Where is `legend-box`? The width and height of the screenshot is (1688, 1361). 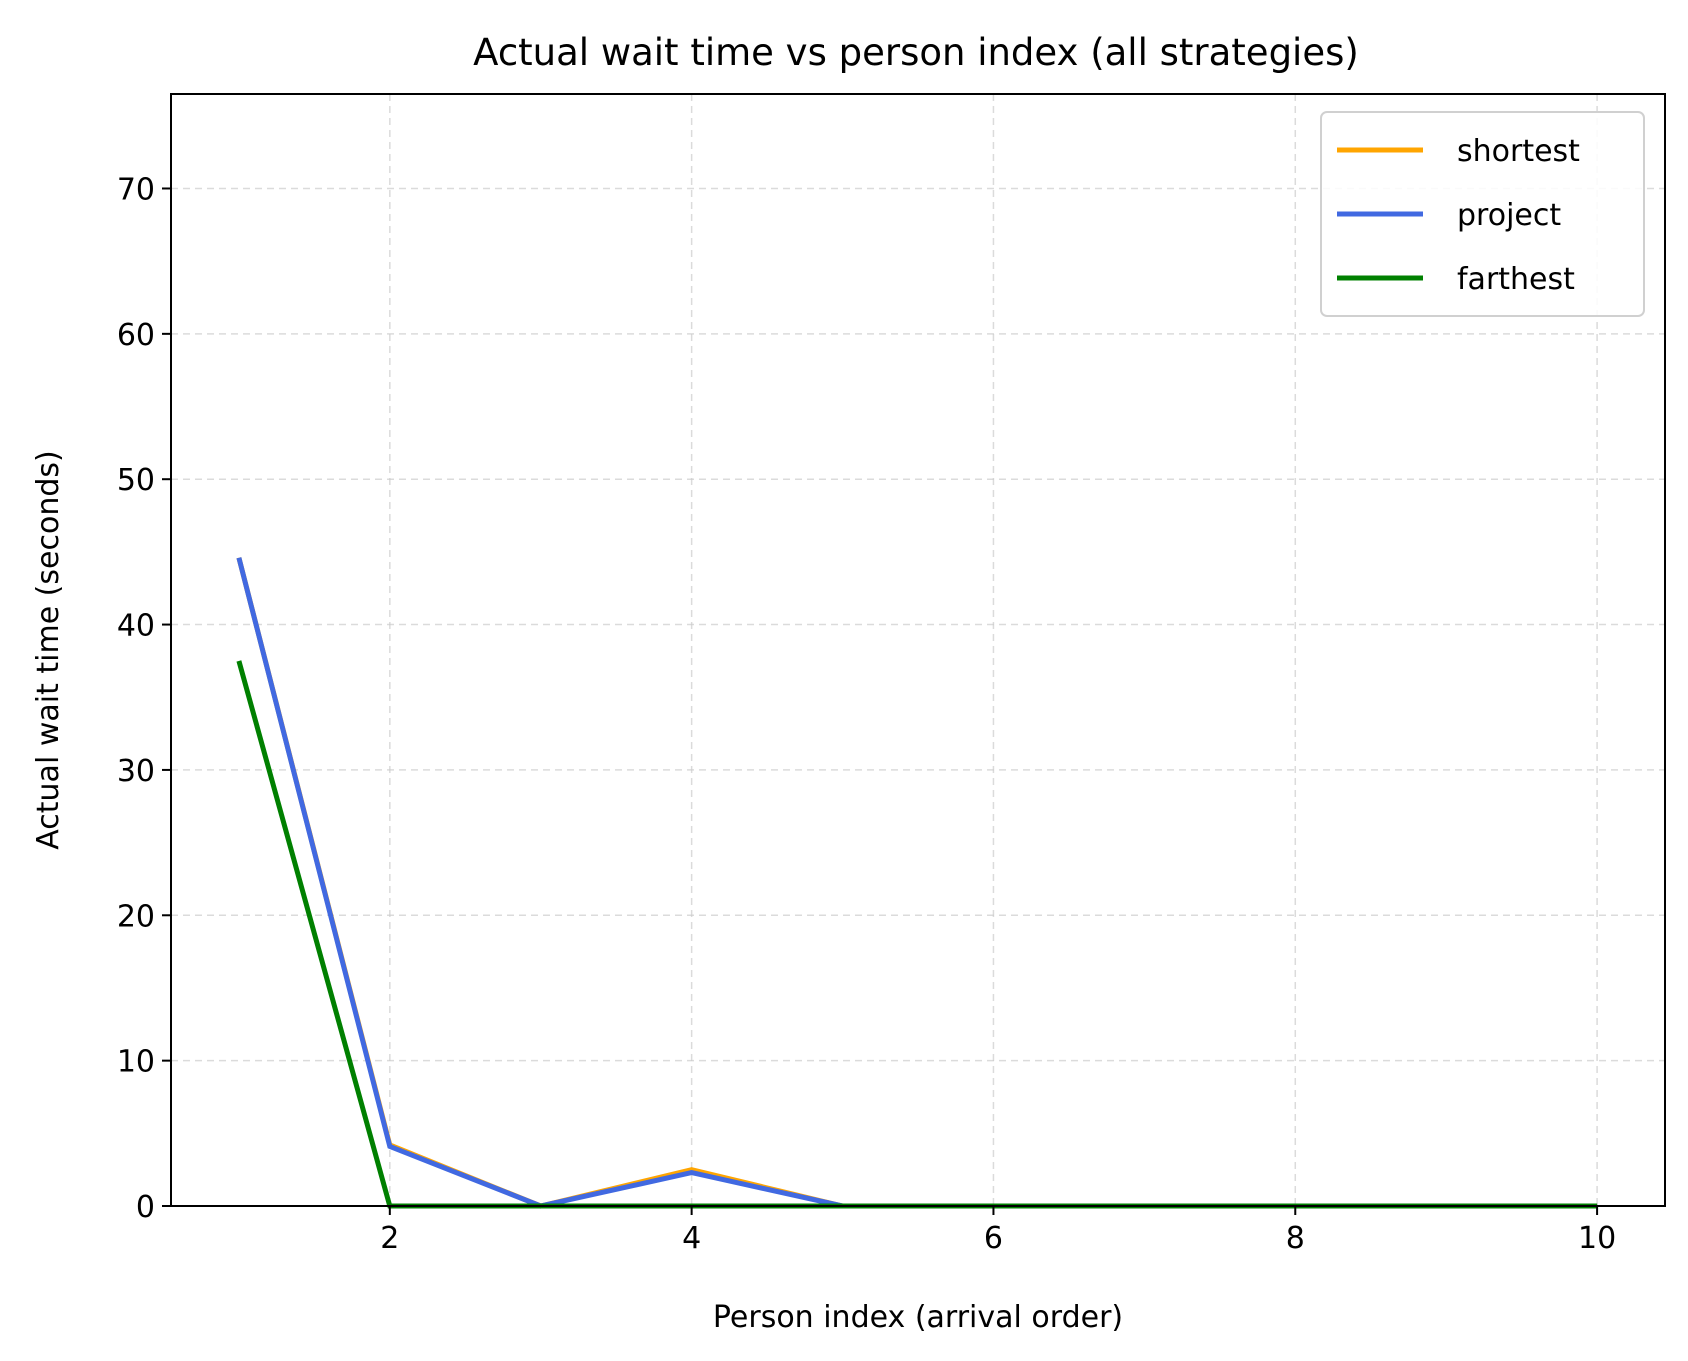 legend-box is located at coordinates (1482, 214).